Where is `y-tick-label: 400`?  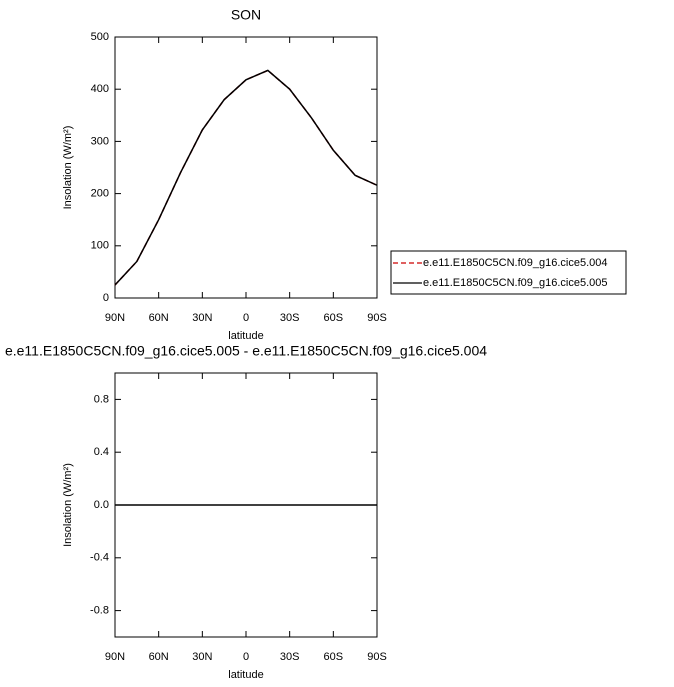 y-tick-label: 400 is located at coordinates (100, 89).